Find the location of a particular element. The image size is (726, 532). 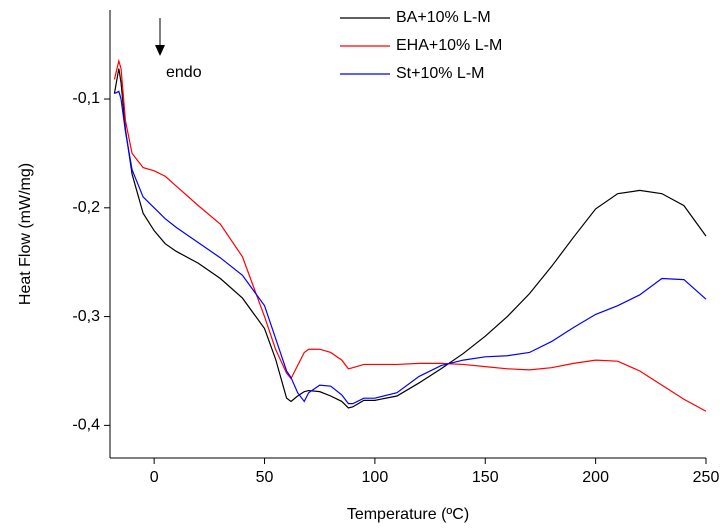

annotation: endo is located at coordinates (184, 72).